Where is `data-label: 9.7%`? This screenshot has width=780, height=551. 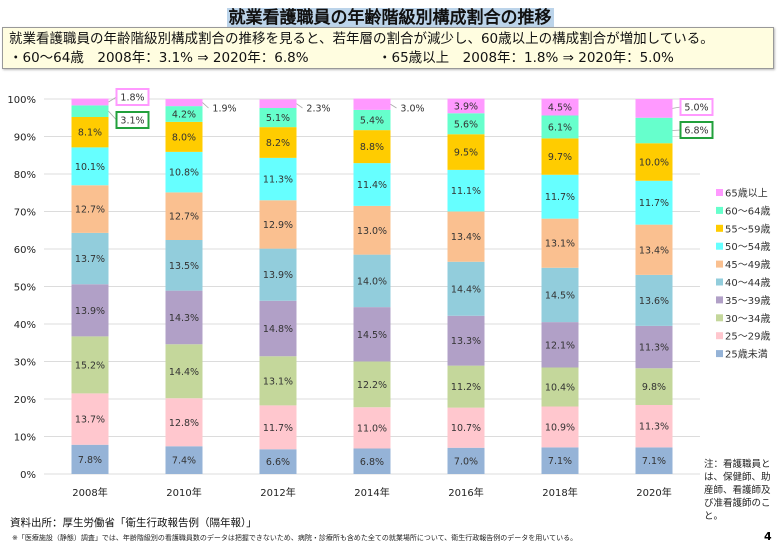 data-label: 9.7% is located at coordinates (560, 157).